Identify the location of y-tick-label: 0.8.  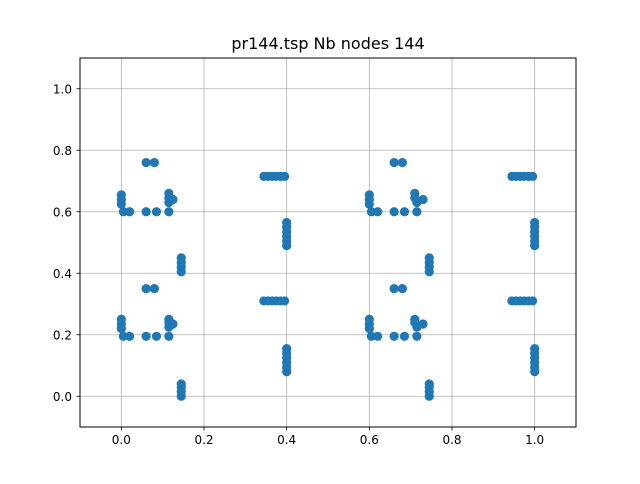
(62, 151).